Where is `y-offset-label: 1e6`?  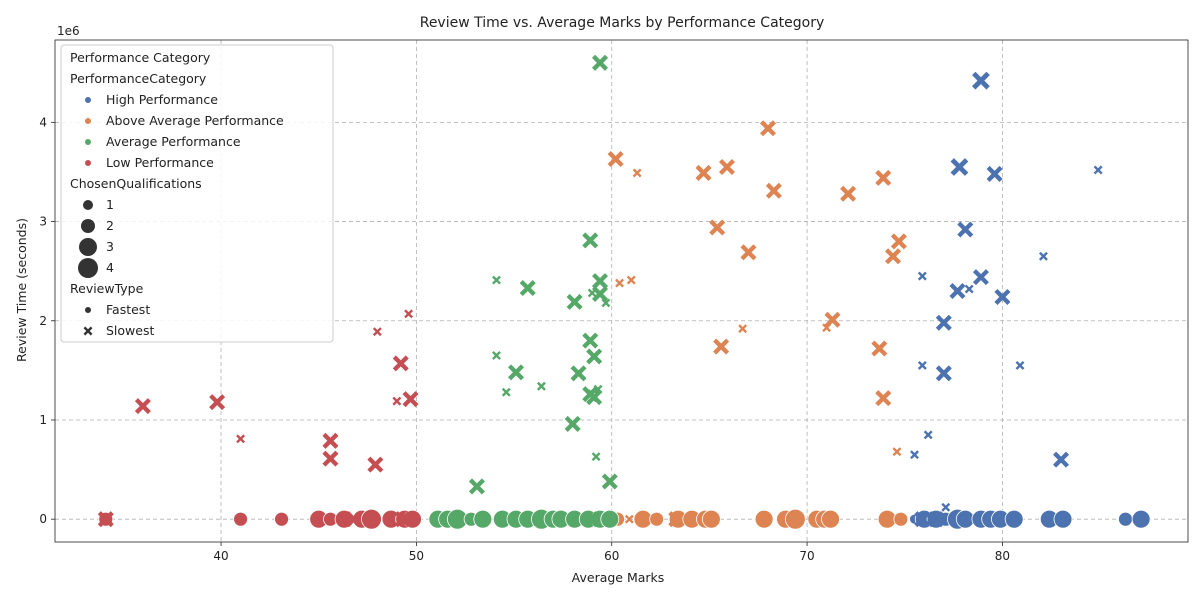 y-offset-label: 1e6 is located at coordinates (68, 31).